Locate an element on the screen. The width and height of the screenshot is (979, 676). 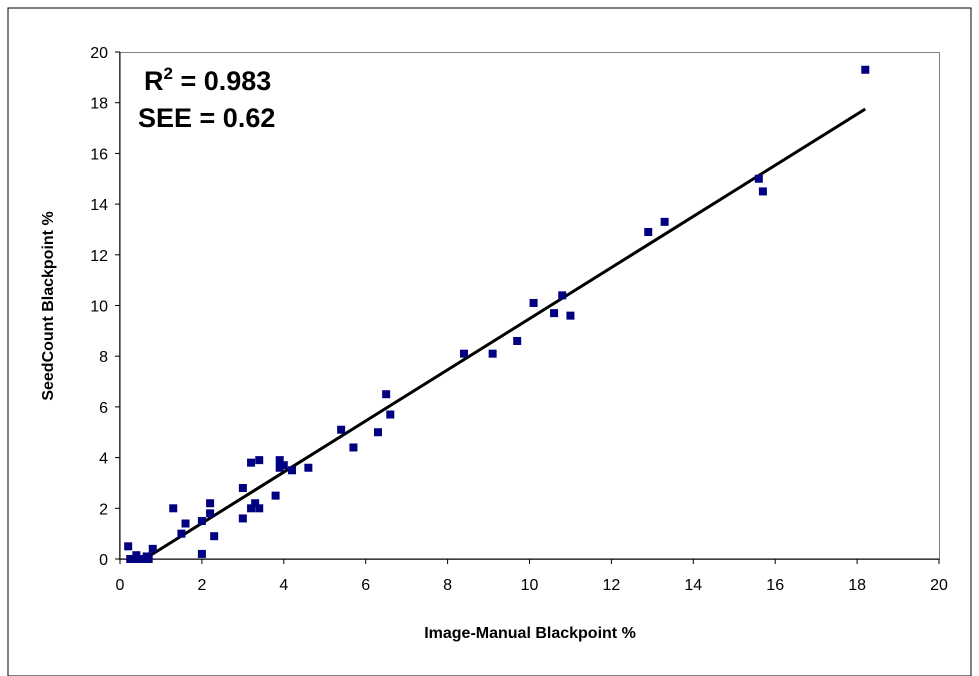
r-squared-value: = 0.983 is located at coordinates (222, 81).